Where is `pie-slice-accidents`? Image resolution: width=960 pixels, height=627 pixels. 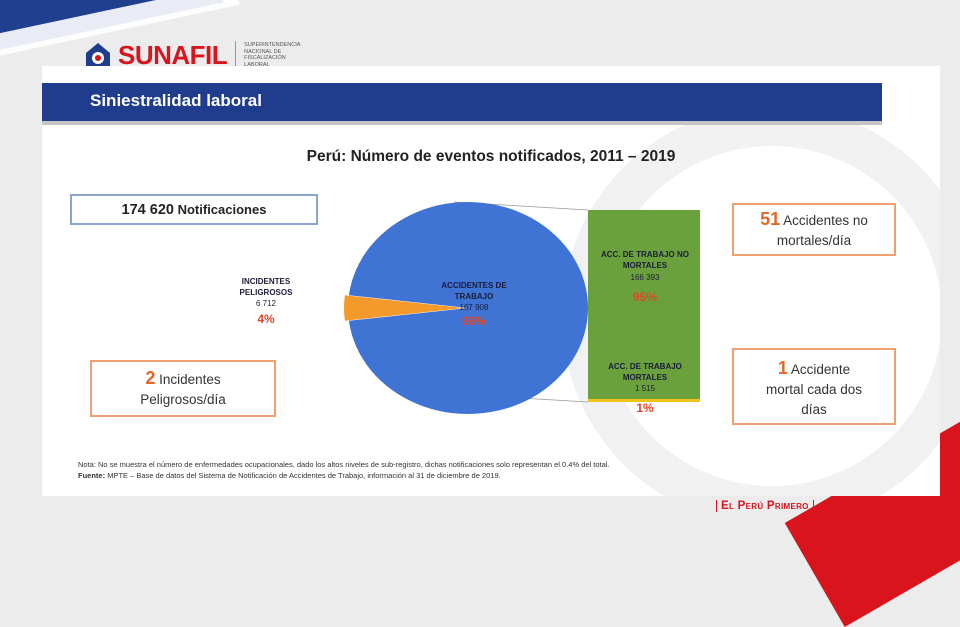 pie-slice-accidents is located at coordinates (468, 308).